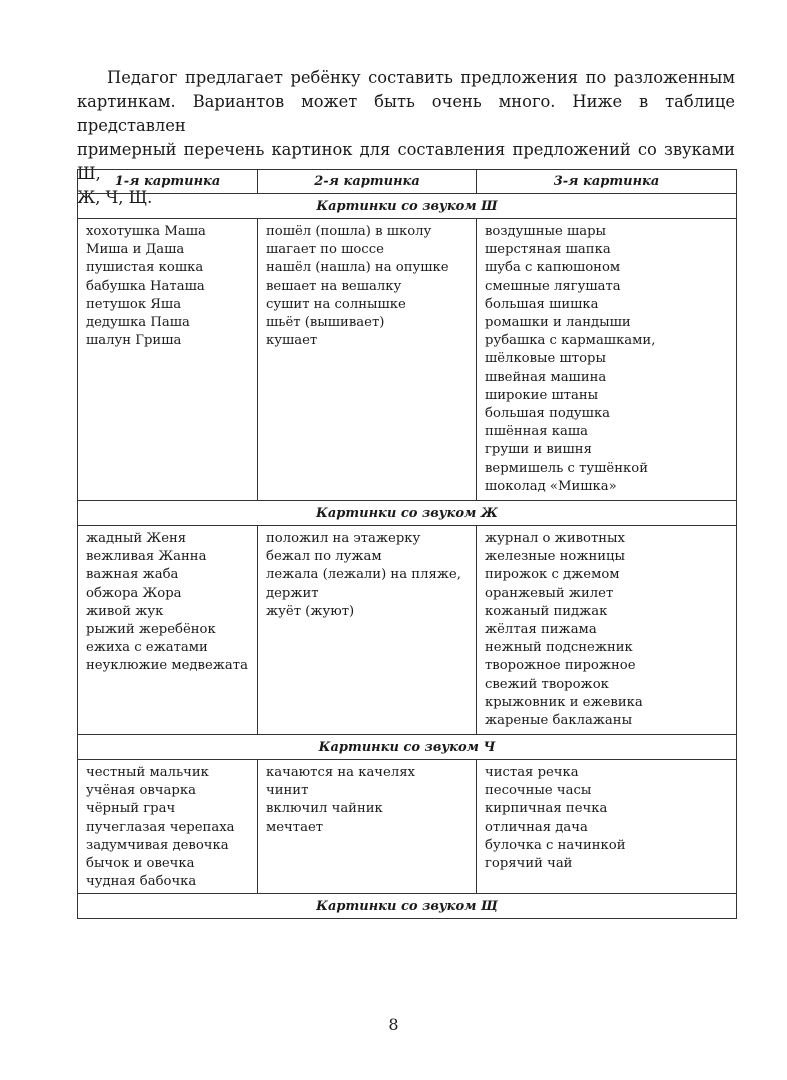 This screenshot has height=1080, width=787. What do you see at coordinates (325, 250) in the screenshot?
I see `list-item: шагает по шоссе` at bounding box center [325, 250].